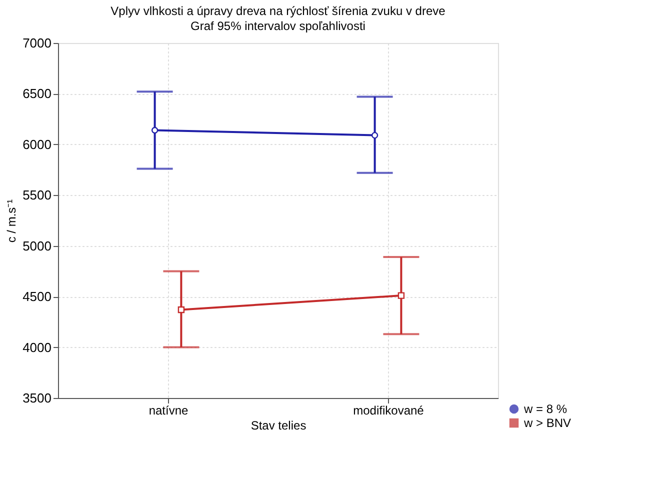 This screenshot has height=485, width=647. Describe the element at coordinates (37, 94) in the screenshot. I see `y-tick-label: 6500` at that location.